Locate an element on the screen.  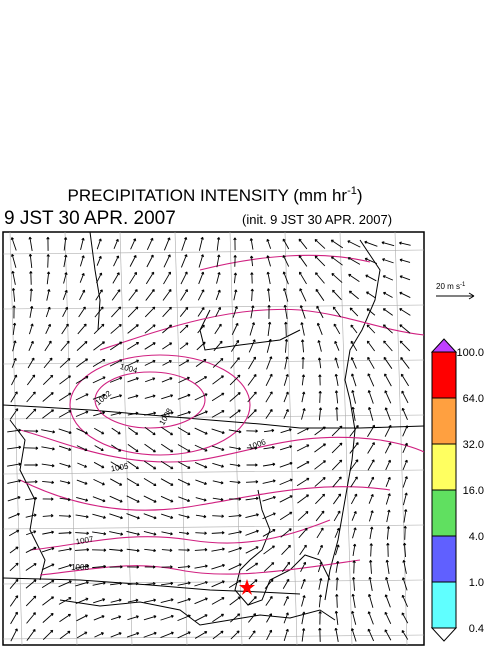
isobar-label: 1007 is located at coordinates (85, 540).